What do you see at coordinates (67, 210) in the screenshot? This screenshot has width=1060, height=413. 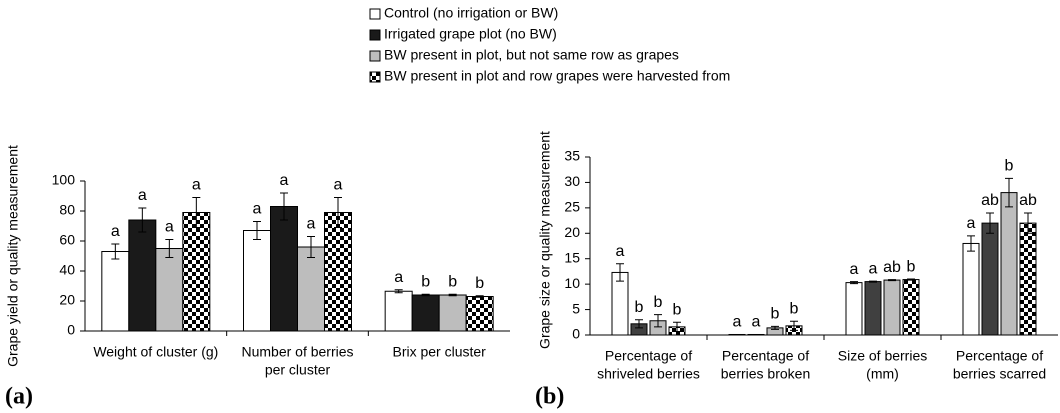 I see `y-tick-label: 80` at bounding box center [67, 210].